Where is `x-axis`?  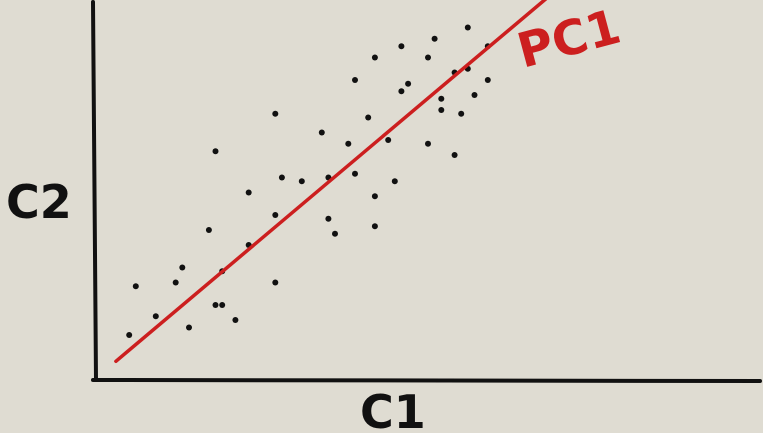 x-axis is located at coordinates (426, 380).